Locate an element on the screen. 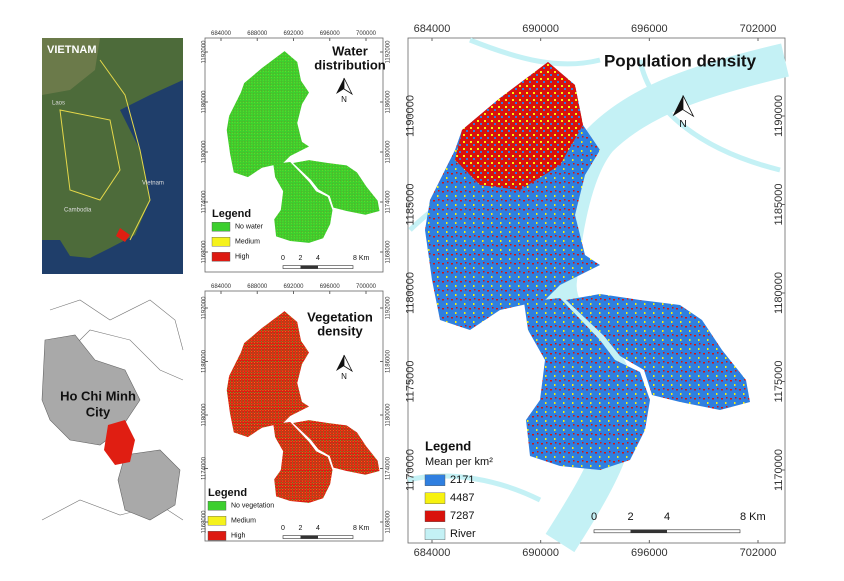 The image size is (844, 581). legend-label: 4487 is located at coordinates (462, 498).